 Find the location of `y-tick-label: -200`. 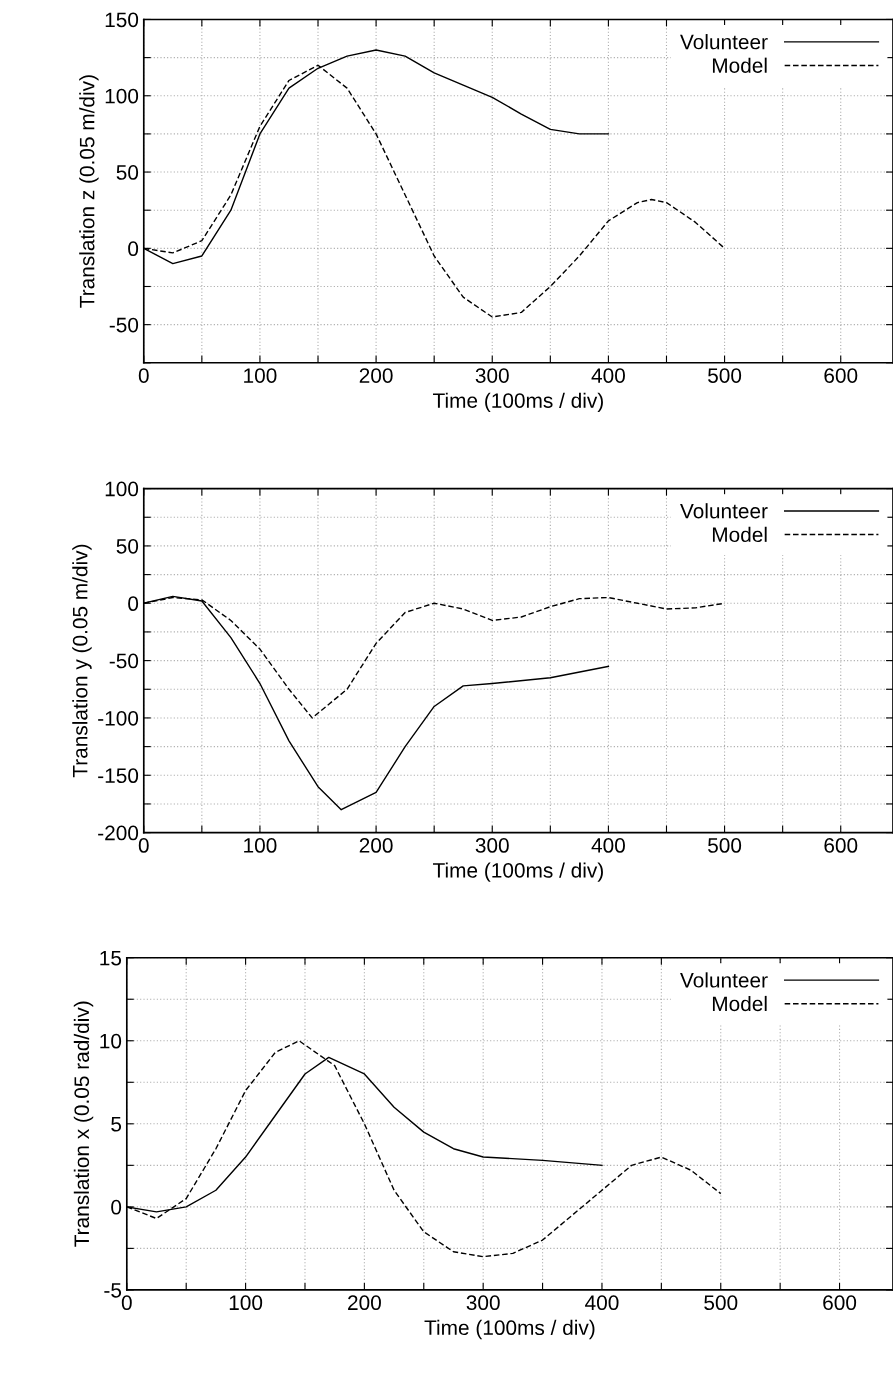

y-tick-label: -200 is located at coordinates (118, 833).